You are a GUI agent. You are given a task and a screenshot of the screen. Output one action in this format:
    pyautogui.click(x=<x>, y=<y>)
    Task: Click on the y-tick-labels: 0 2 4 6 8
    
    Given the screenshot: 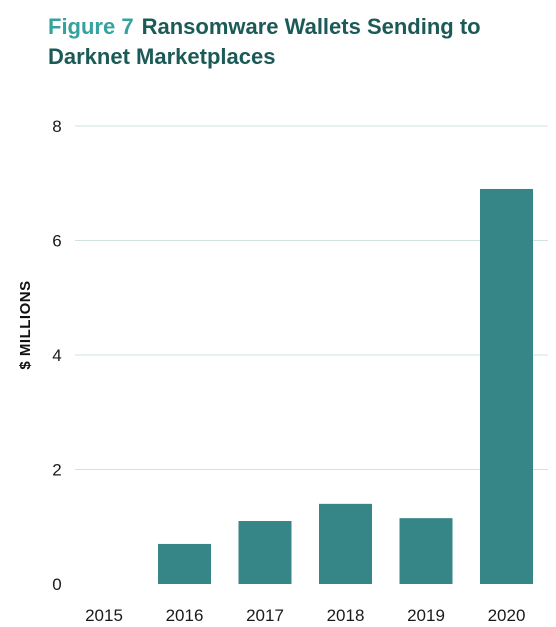 What is the action you would take?
    pyautogui.click(x=56, y=355)
    